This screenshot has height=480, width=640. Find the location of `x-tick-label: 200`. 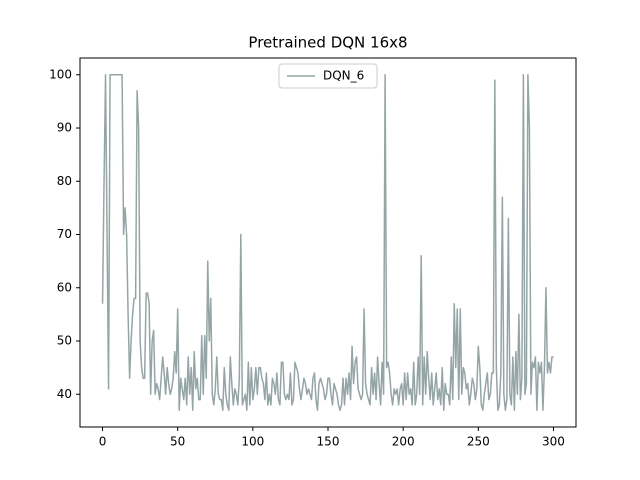

x-tick-label: 200 is located at coordinates (403, 442).